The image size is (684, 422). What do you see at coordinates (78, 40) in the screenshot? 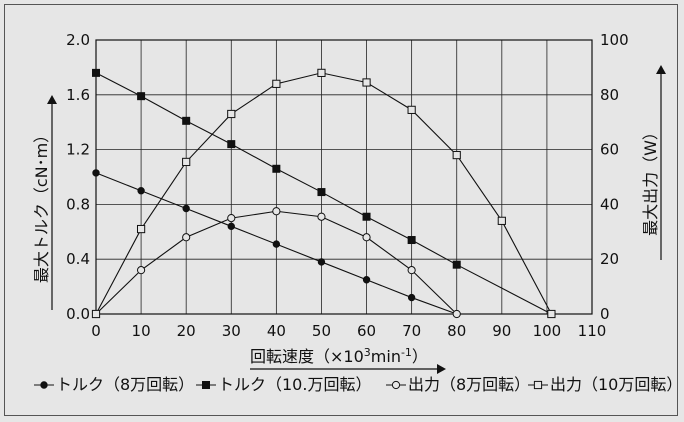
I see `left-tick-label: 2.0` at bounding box center [78, 40].